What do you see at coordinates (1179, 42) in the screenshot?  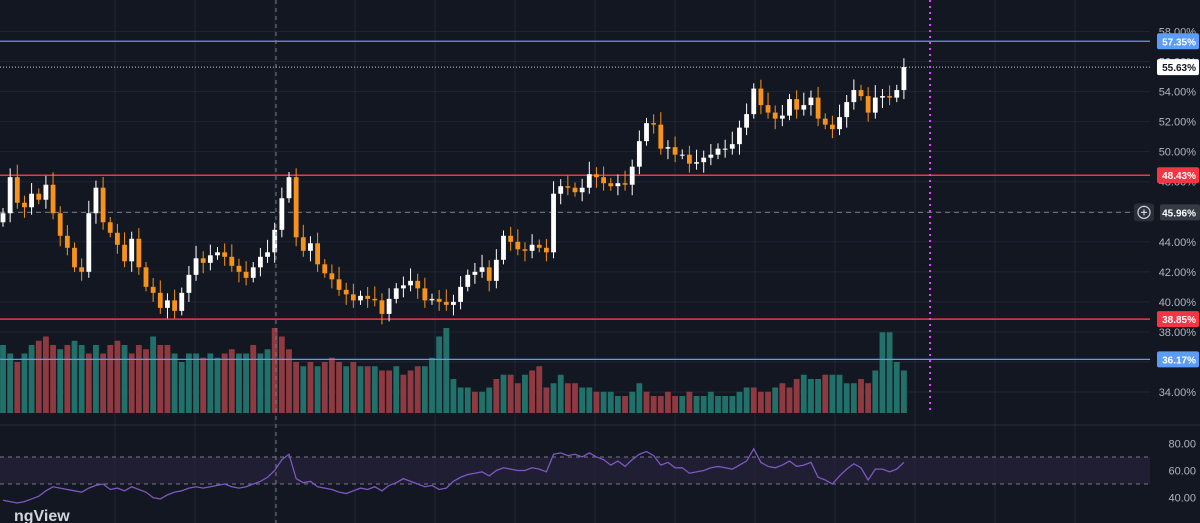 I see `price-badge-label: 57.35%` at bounding box center [1179, 42].